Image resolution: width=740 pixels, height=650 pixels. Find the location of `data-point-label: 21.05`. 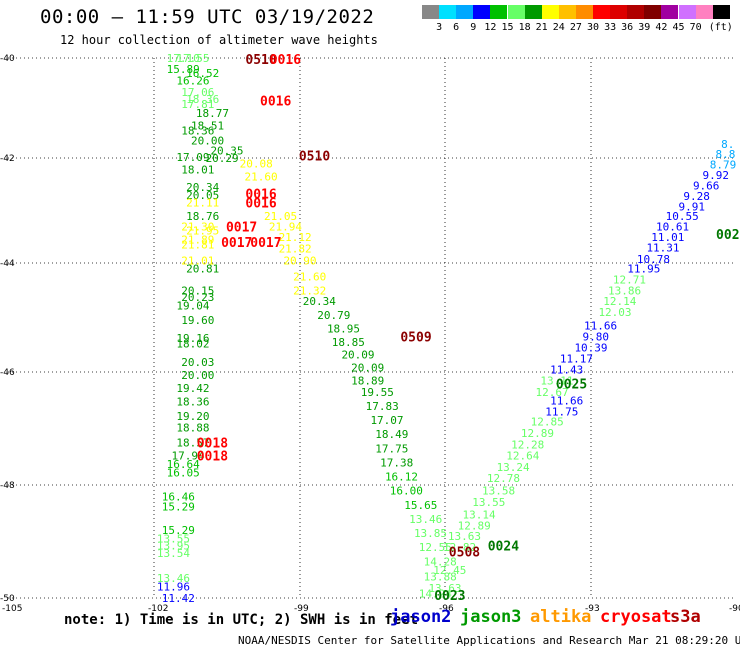

data-point-label: 21.05 is located at coordinates (280, 216).